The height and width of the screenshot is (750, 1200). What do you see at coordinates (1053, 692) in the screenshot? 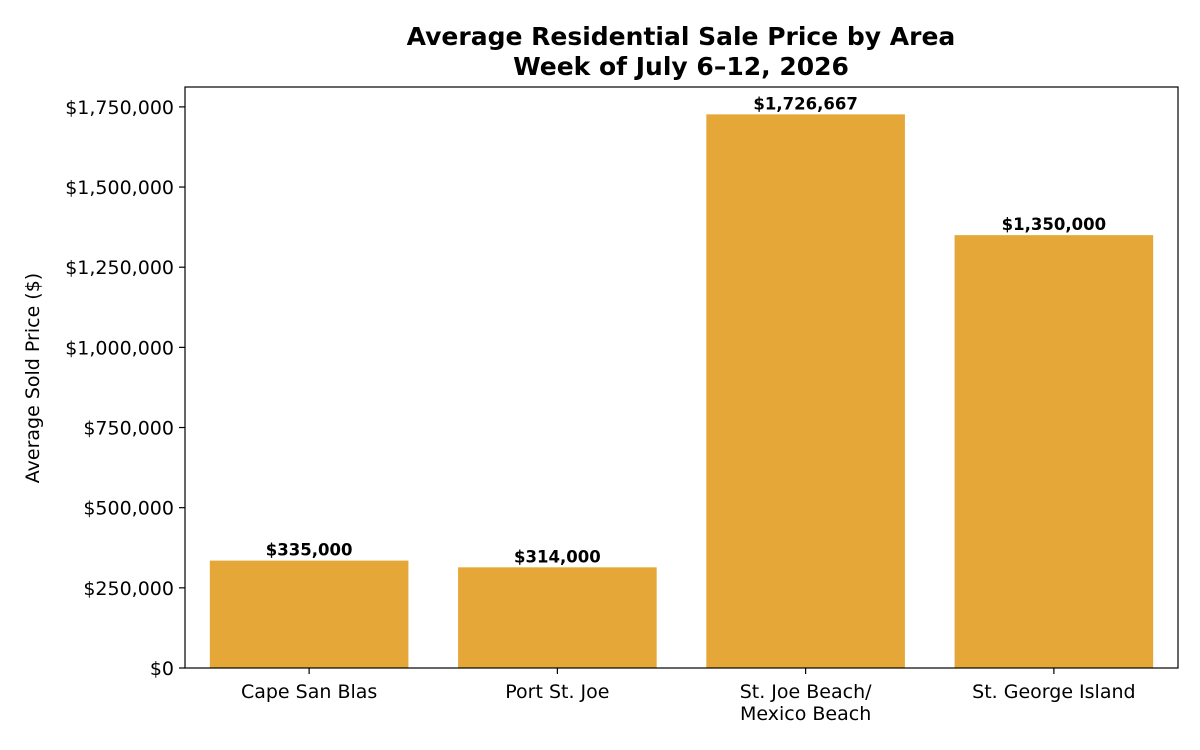
I see `x-tick-label: St. George Island` at bounding box center [1053, 692].